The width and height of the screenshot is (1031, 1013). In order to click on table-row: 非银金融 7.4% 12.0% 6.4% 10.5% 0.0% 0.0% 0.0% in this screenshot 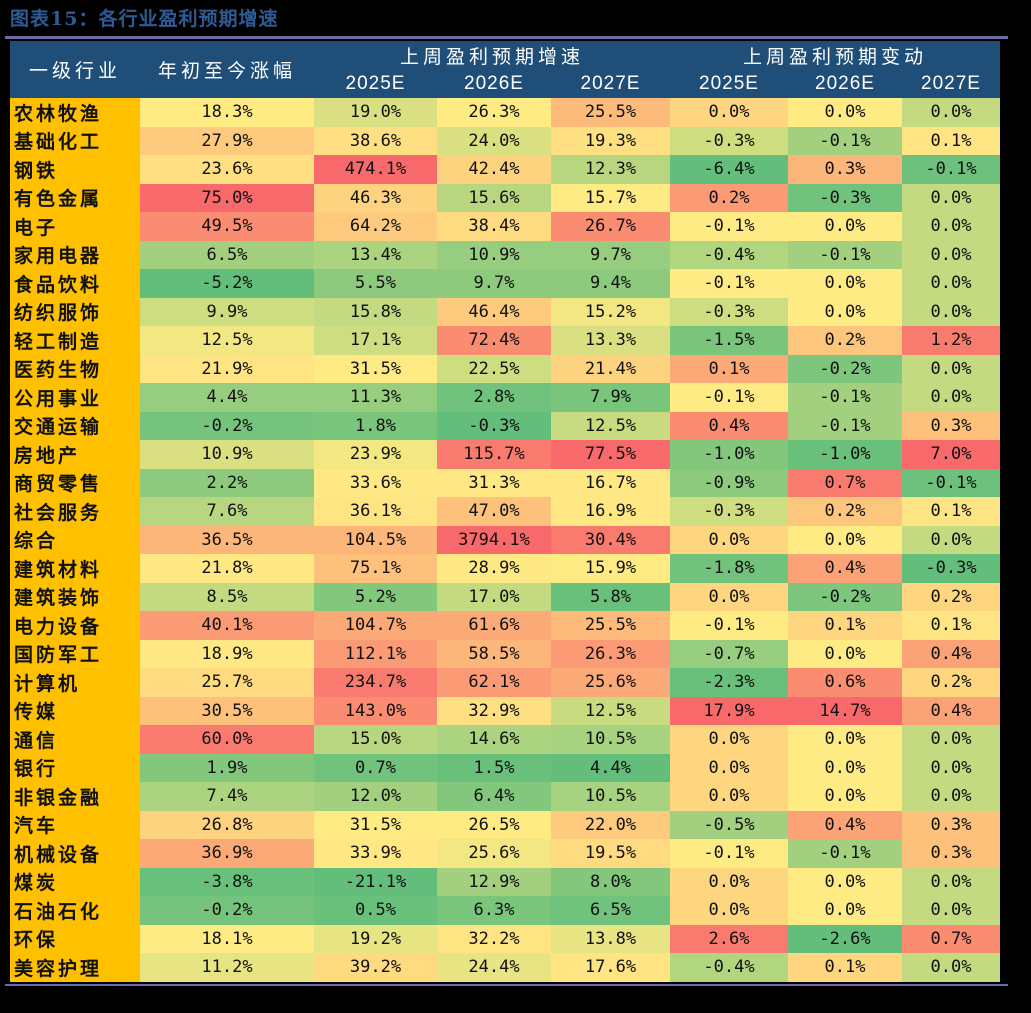, I will do `click(505, 796)`.